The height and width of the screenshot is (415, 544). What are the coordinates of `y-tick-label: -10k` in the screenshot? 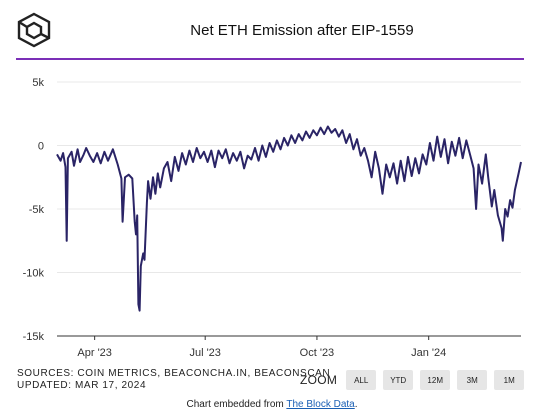 It's located at (34, 274).